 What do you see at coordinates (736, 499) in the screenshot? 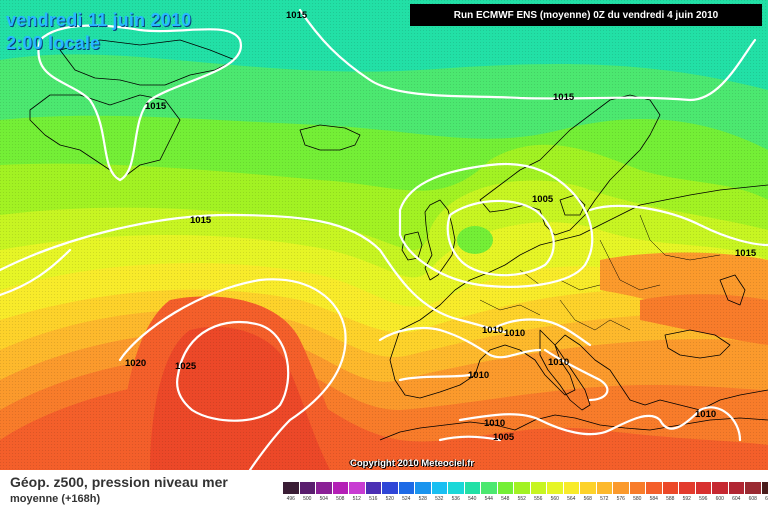
I see `scale-label: 604` at bounding box center [736, 499].